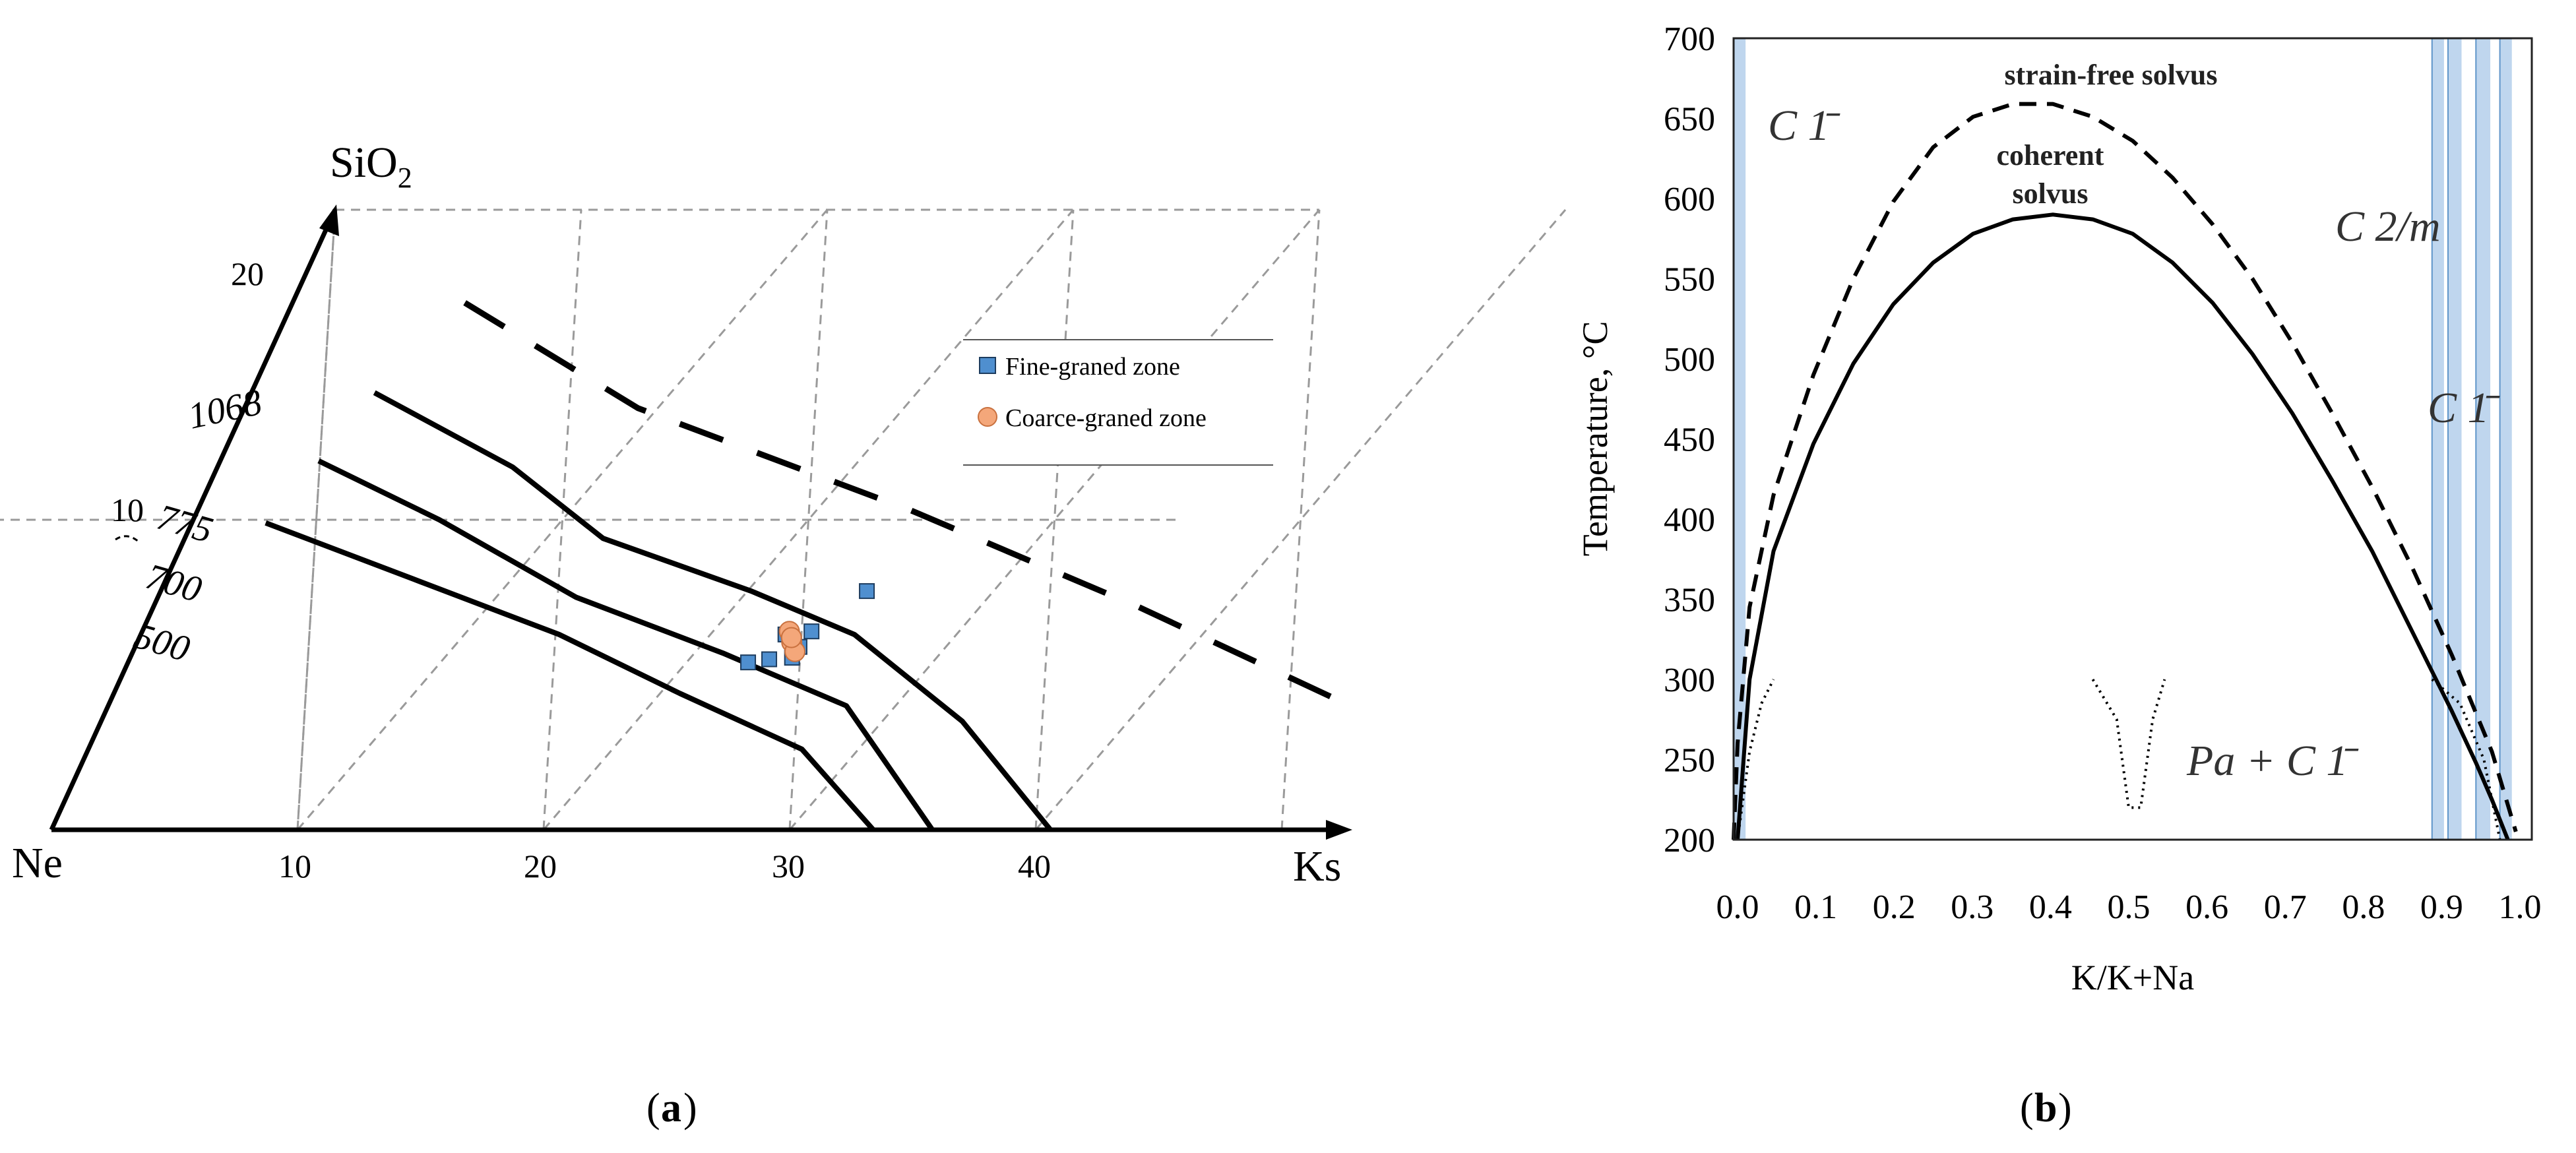 This screenshot has height=1153, width=2576. What do you see at coordinates (127, 509) in the screenshot?
I see `left-tick-10: 10` at bounding box center [127, 509].